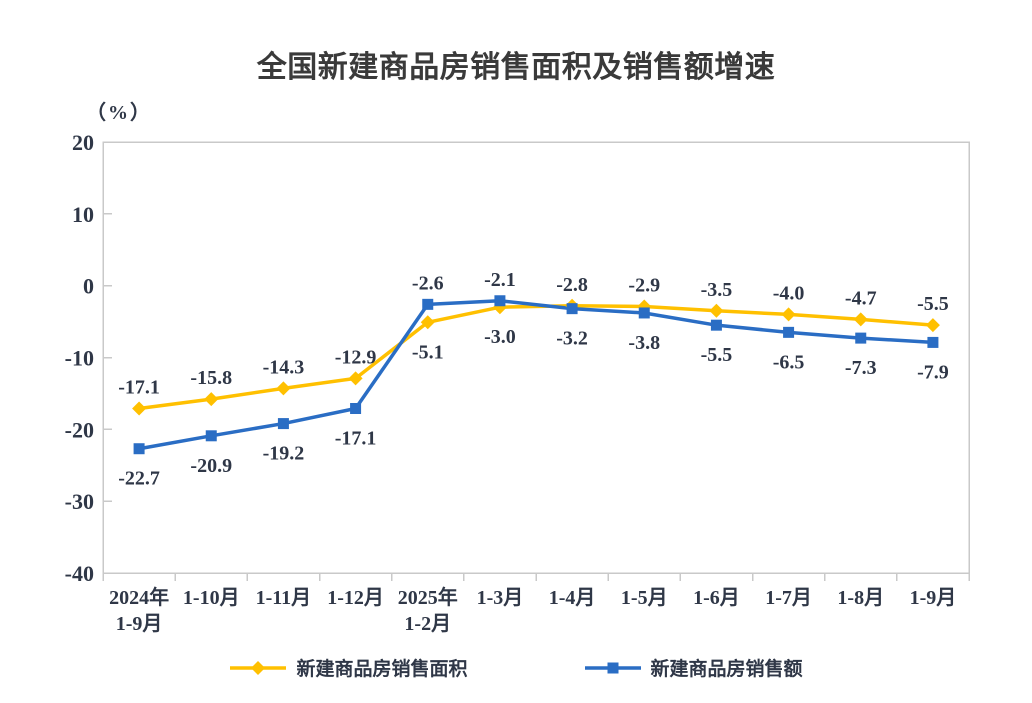  I want to click on data-label: -2.6, so click(428, 283).